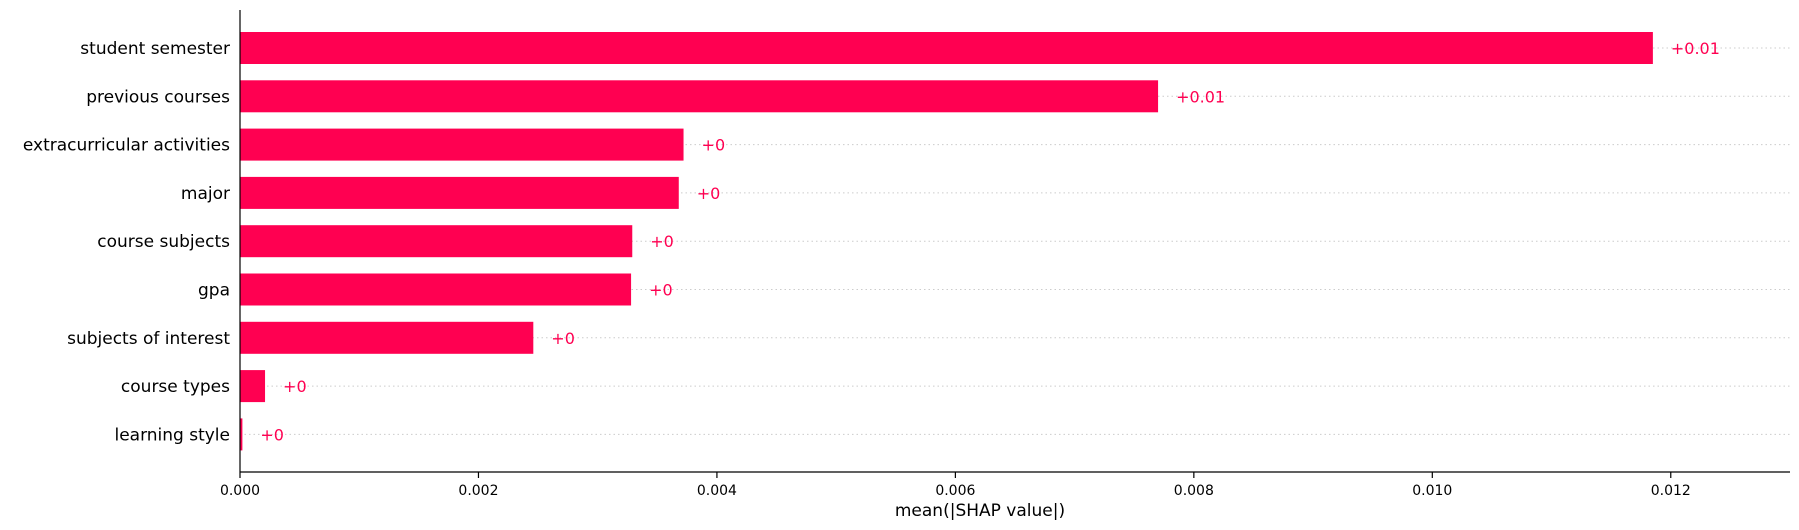  I want to click on x-tick-label: 0.000, so click(240, 491).